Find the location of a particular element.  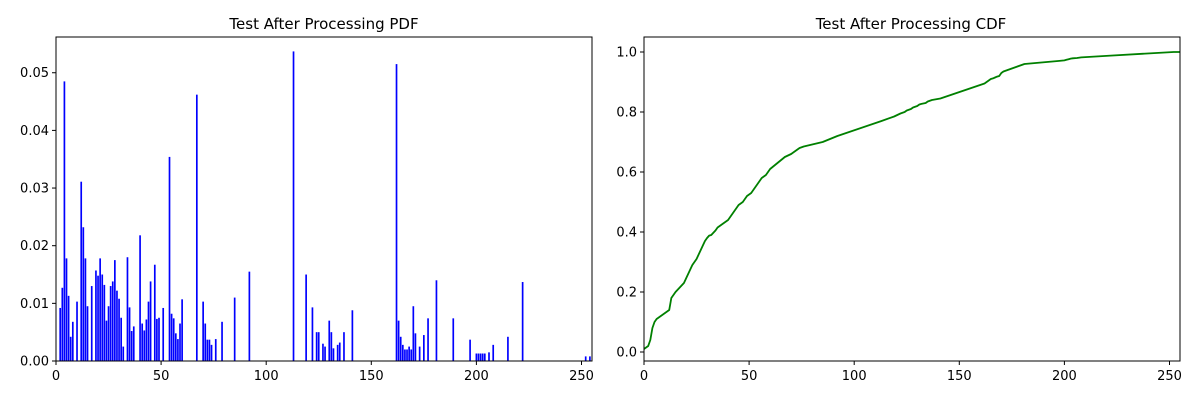

pdf-chart-title: Test After Processing PDF is located at coordinates (323, 24).